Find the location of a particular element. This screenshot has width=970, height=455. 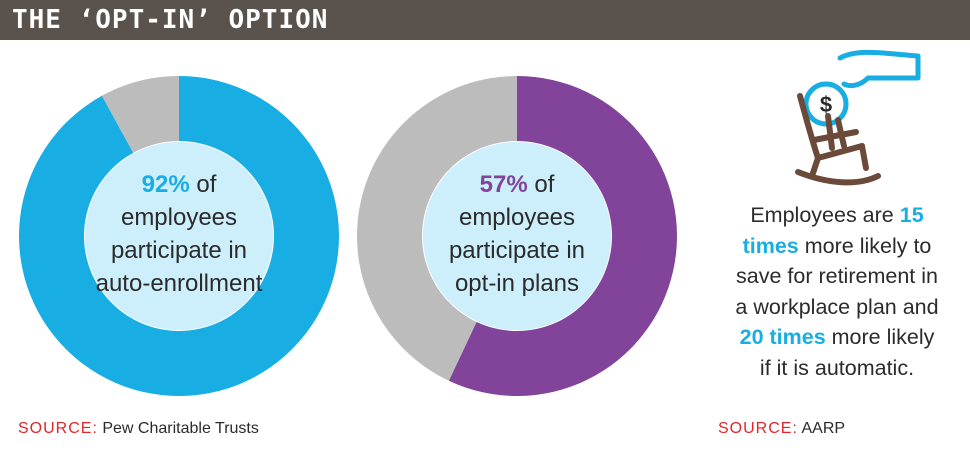

page-title: THE ‘OPT-IN’ OPTION is located at coordinates (170, 20).